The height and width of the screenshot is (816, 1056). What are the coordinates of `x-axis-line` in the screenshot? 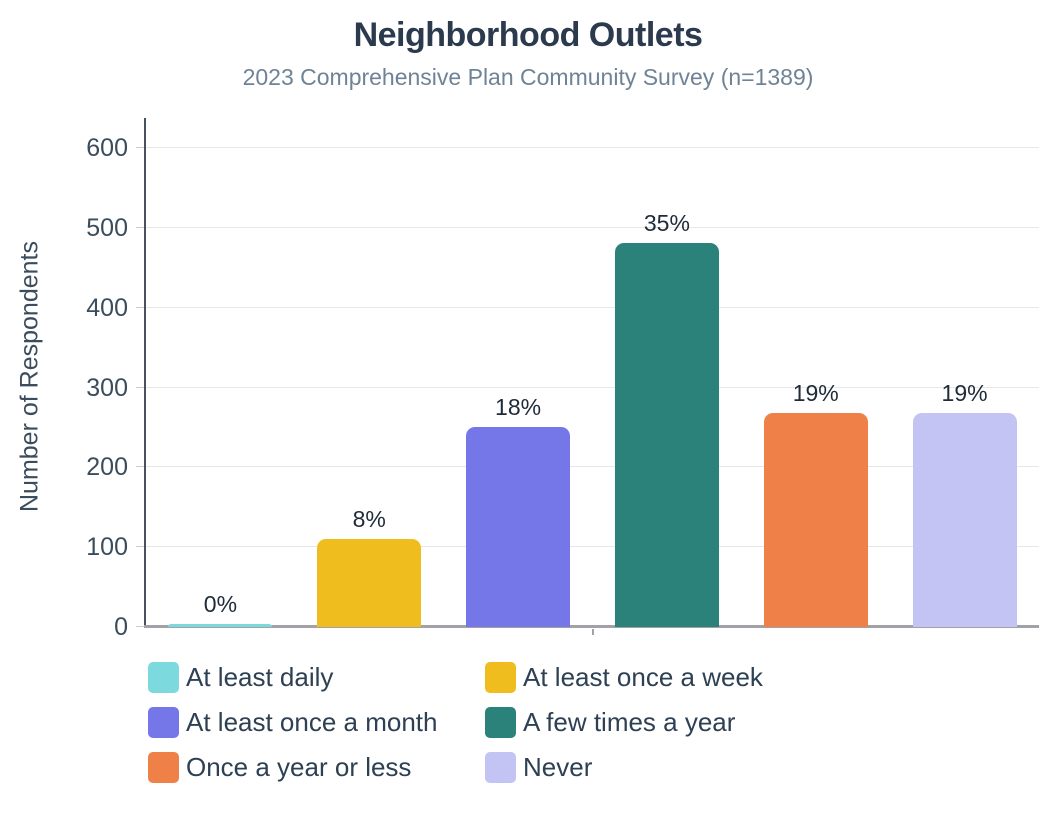 It's located at (591, 626).